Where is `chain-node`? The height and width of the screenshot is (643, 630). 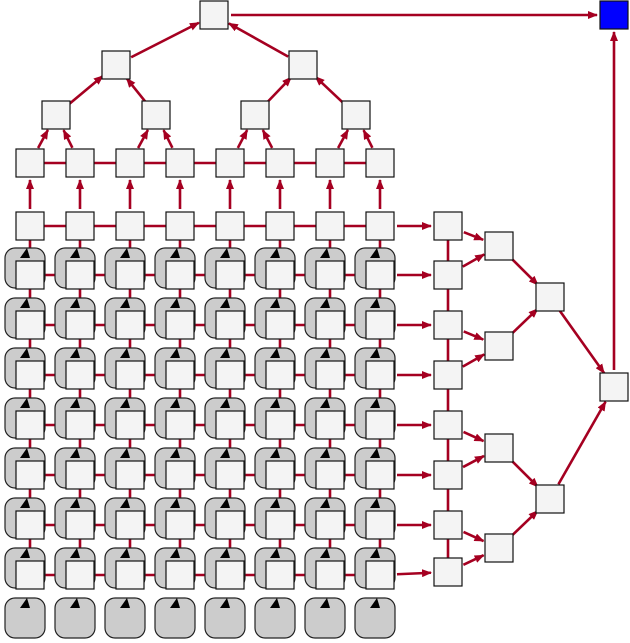
chain-node is located at coordinates (448, 325).